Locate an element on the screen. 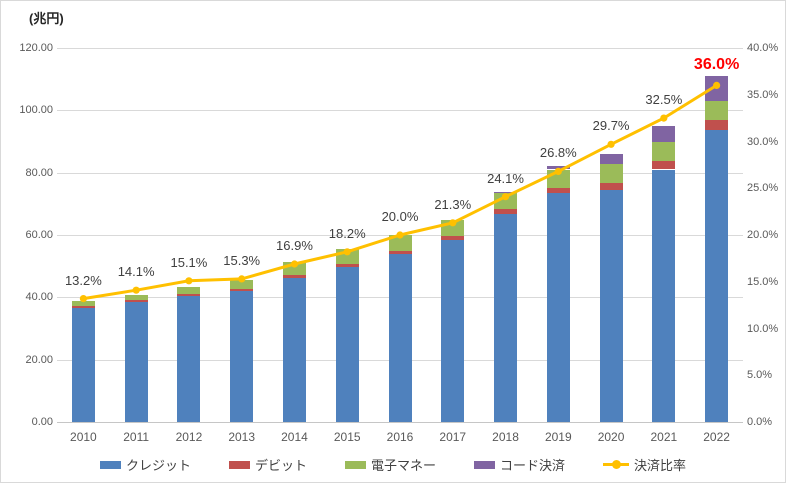 Image resolution: width=786 pixels, height=483 pixels. right-axis-tick: 25.0% is located at coordinates (763, 188).